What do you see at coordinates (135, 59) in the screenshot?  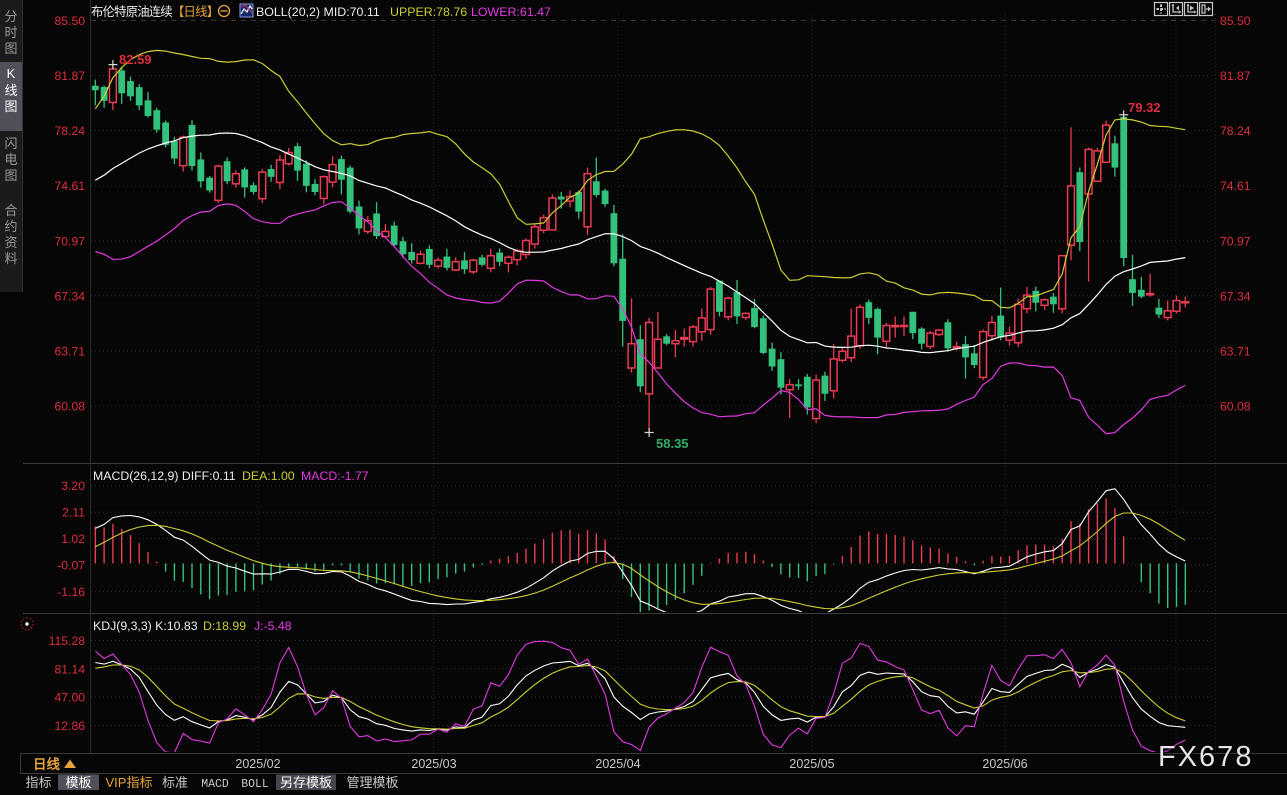 I see `svg-text: 82.59` at bounding box center [135, 59].